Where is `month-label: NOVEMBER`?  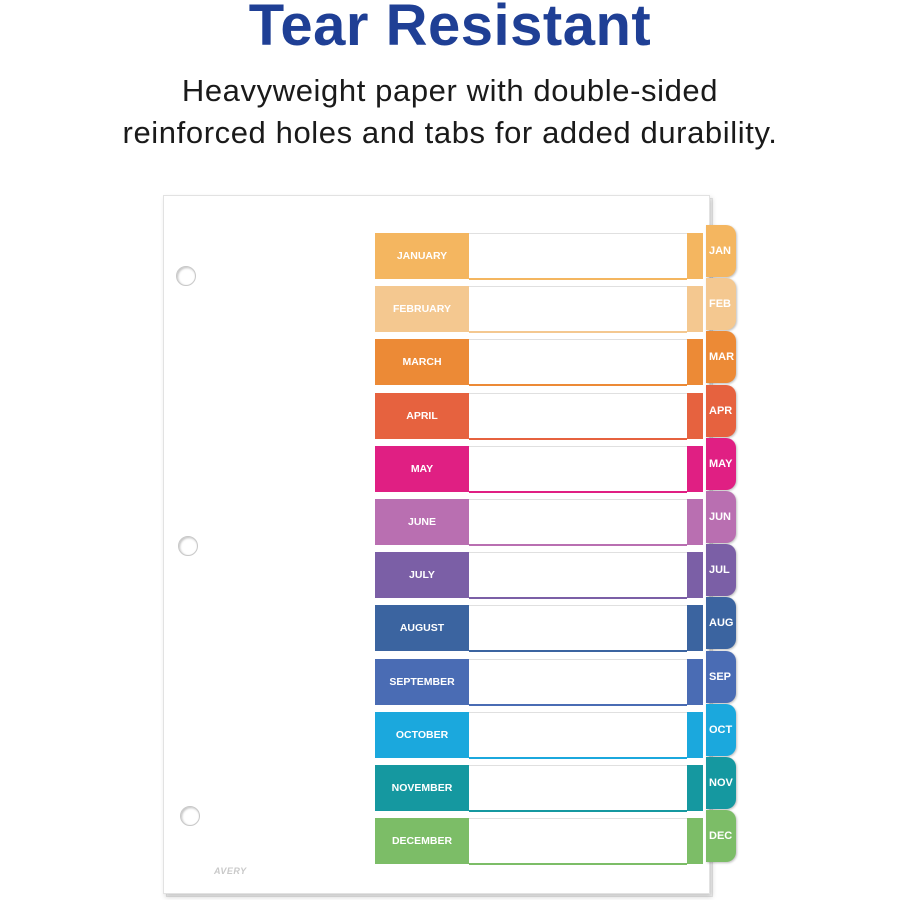
month-label: NOVEMBER is located at coordinates (422, 788).